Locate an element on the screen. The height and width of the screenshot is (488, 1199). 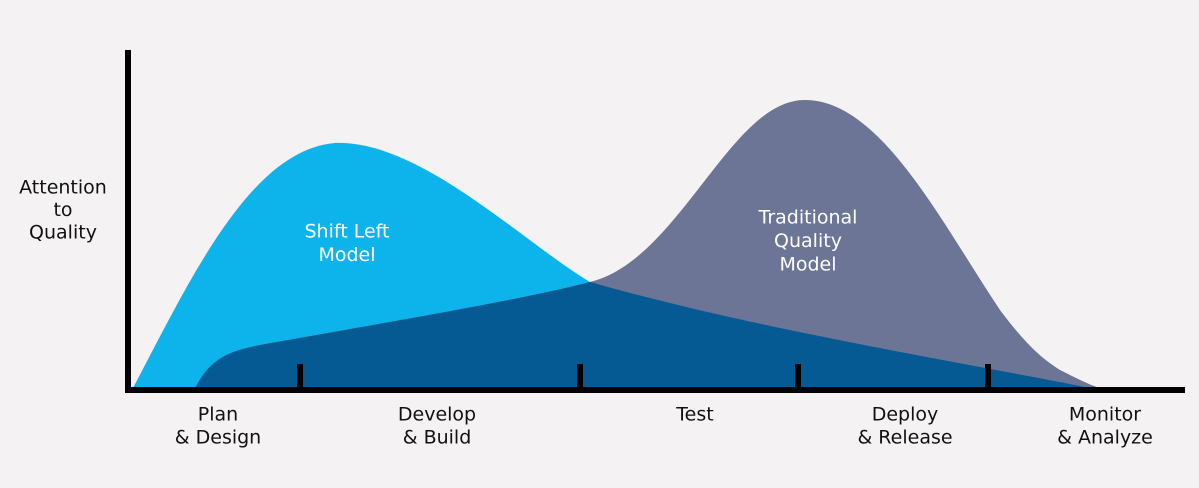
stage-label: & Analyze is located at coordinates (1105, 438).